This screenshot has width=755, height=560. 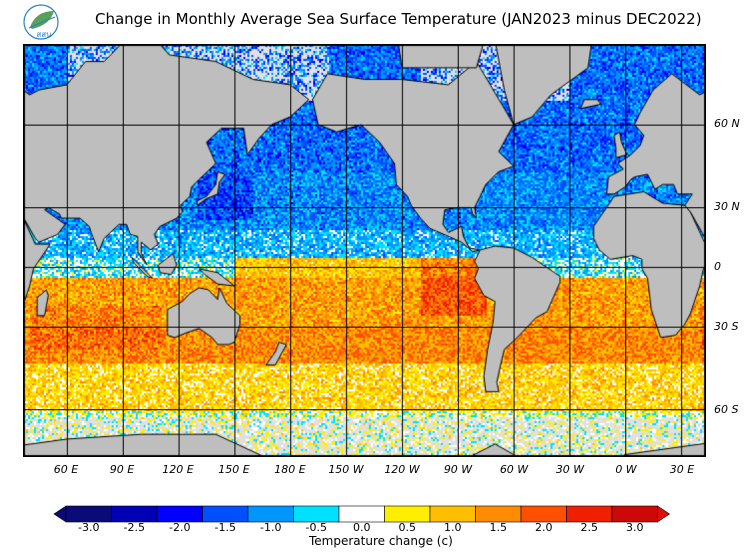 What do you see at coordinates (290, 469) in the screenshot?
I see `lon-label: 180 E` at bounding box center [290, 469].